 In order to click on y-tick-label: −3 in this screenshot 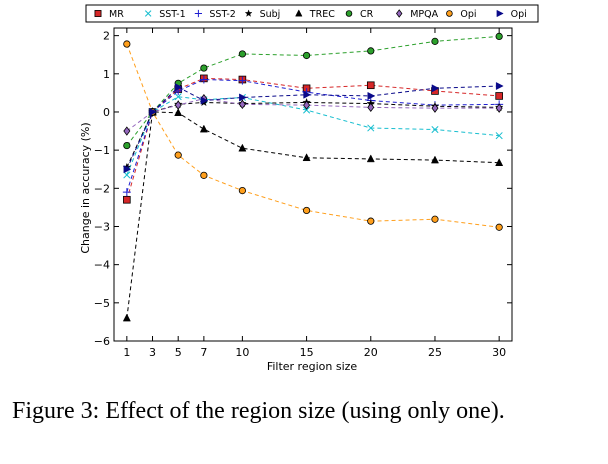, I will do `click(102, 226)`.